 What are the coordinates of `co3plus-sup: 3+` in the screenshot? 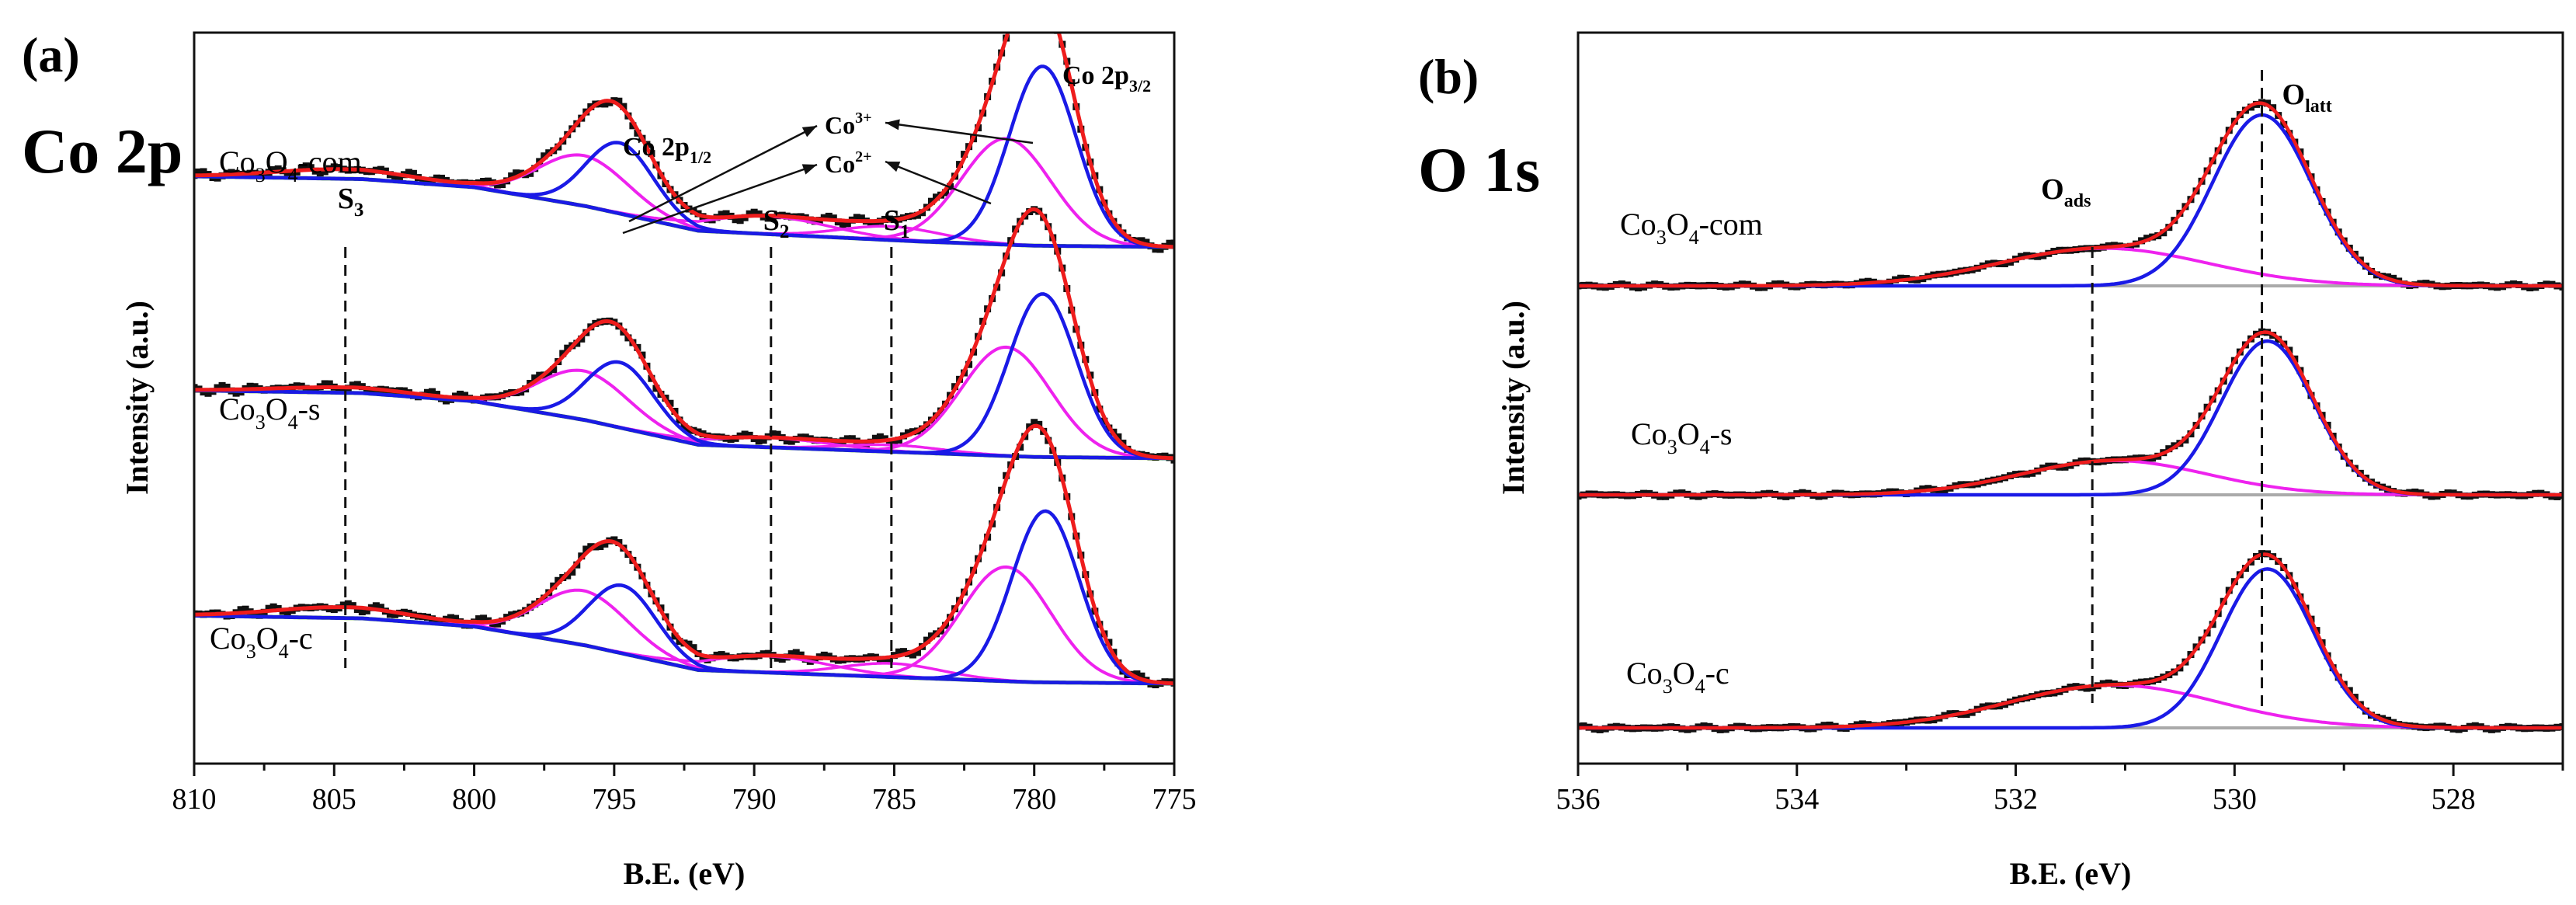 It's located at (863, 118).